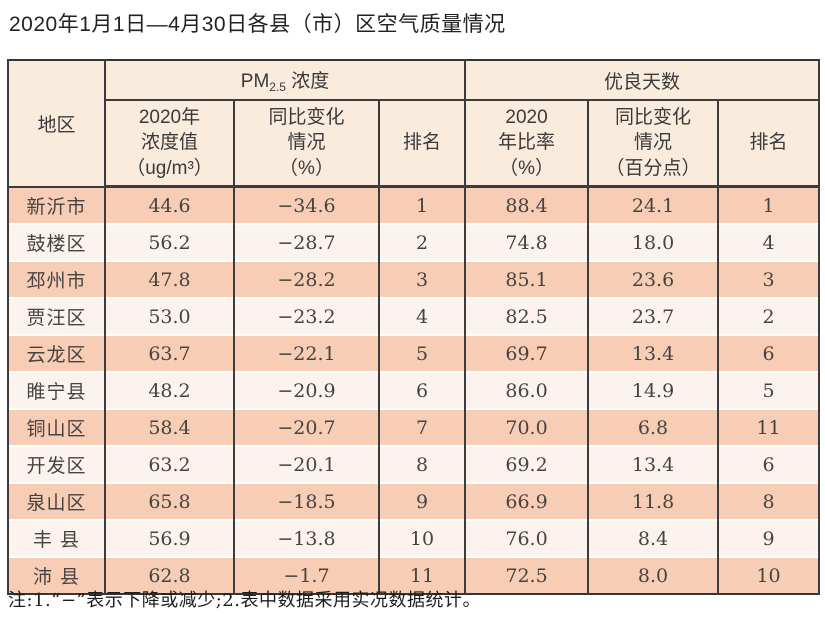  I want to click on region-cell: 丰 县, so click(56, 538).